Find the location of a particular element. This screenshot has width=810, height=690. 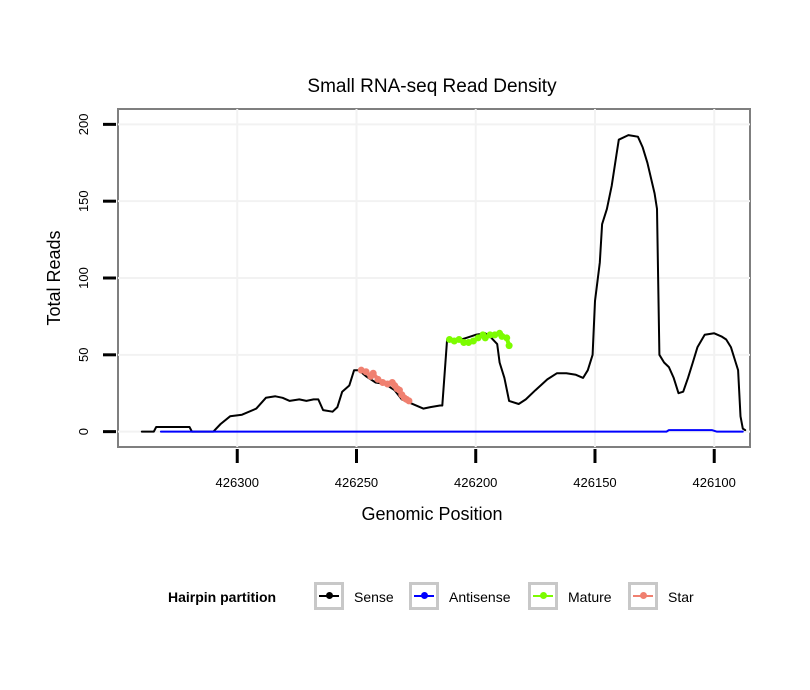

y-tick-label: 100 is located at coordinates (83, 278).